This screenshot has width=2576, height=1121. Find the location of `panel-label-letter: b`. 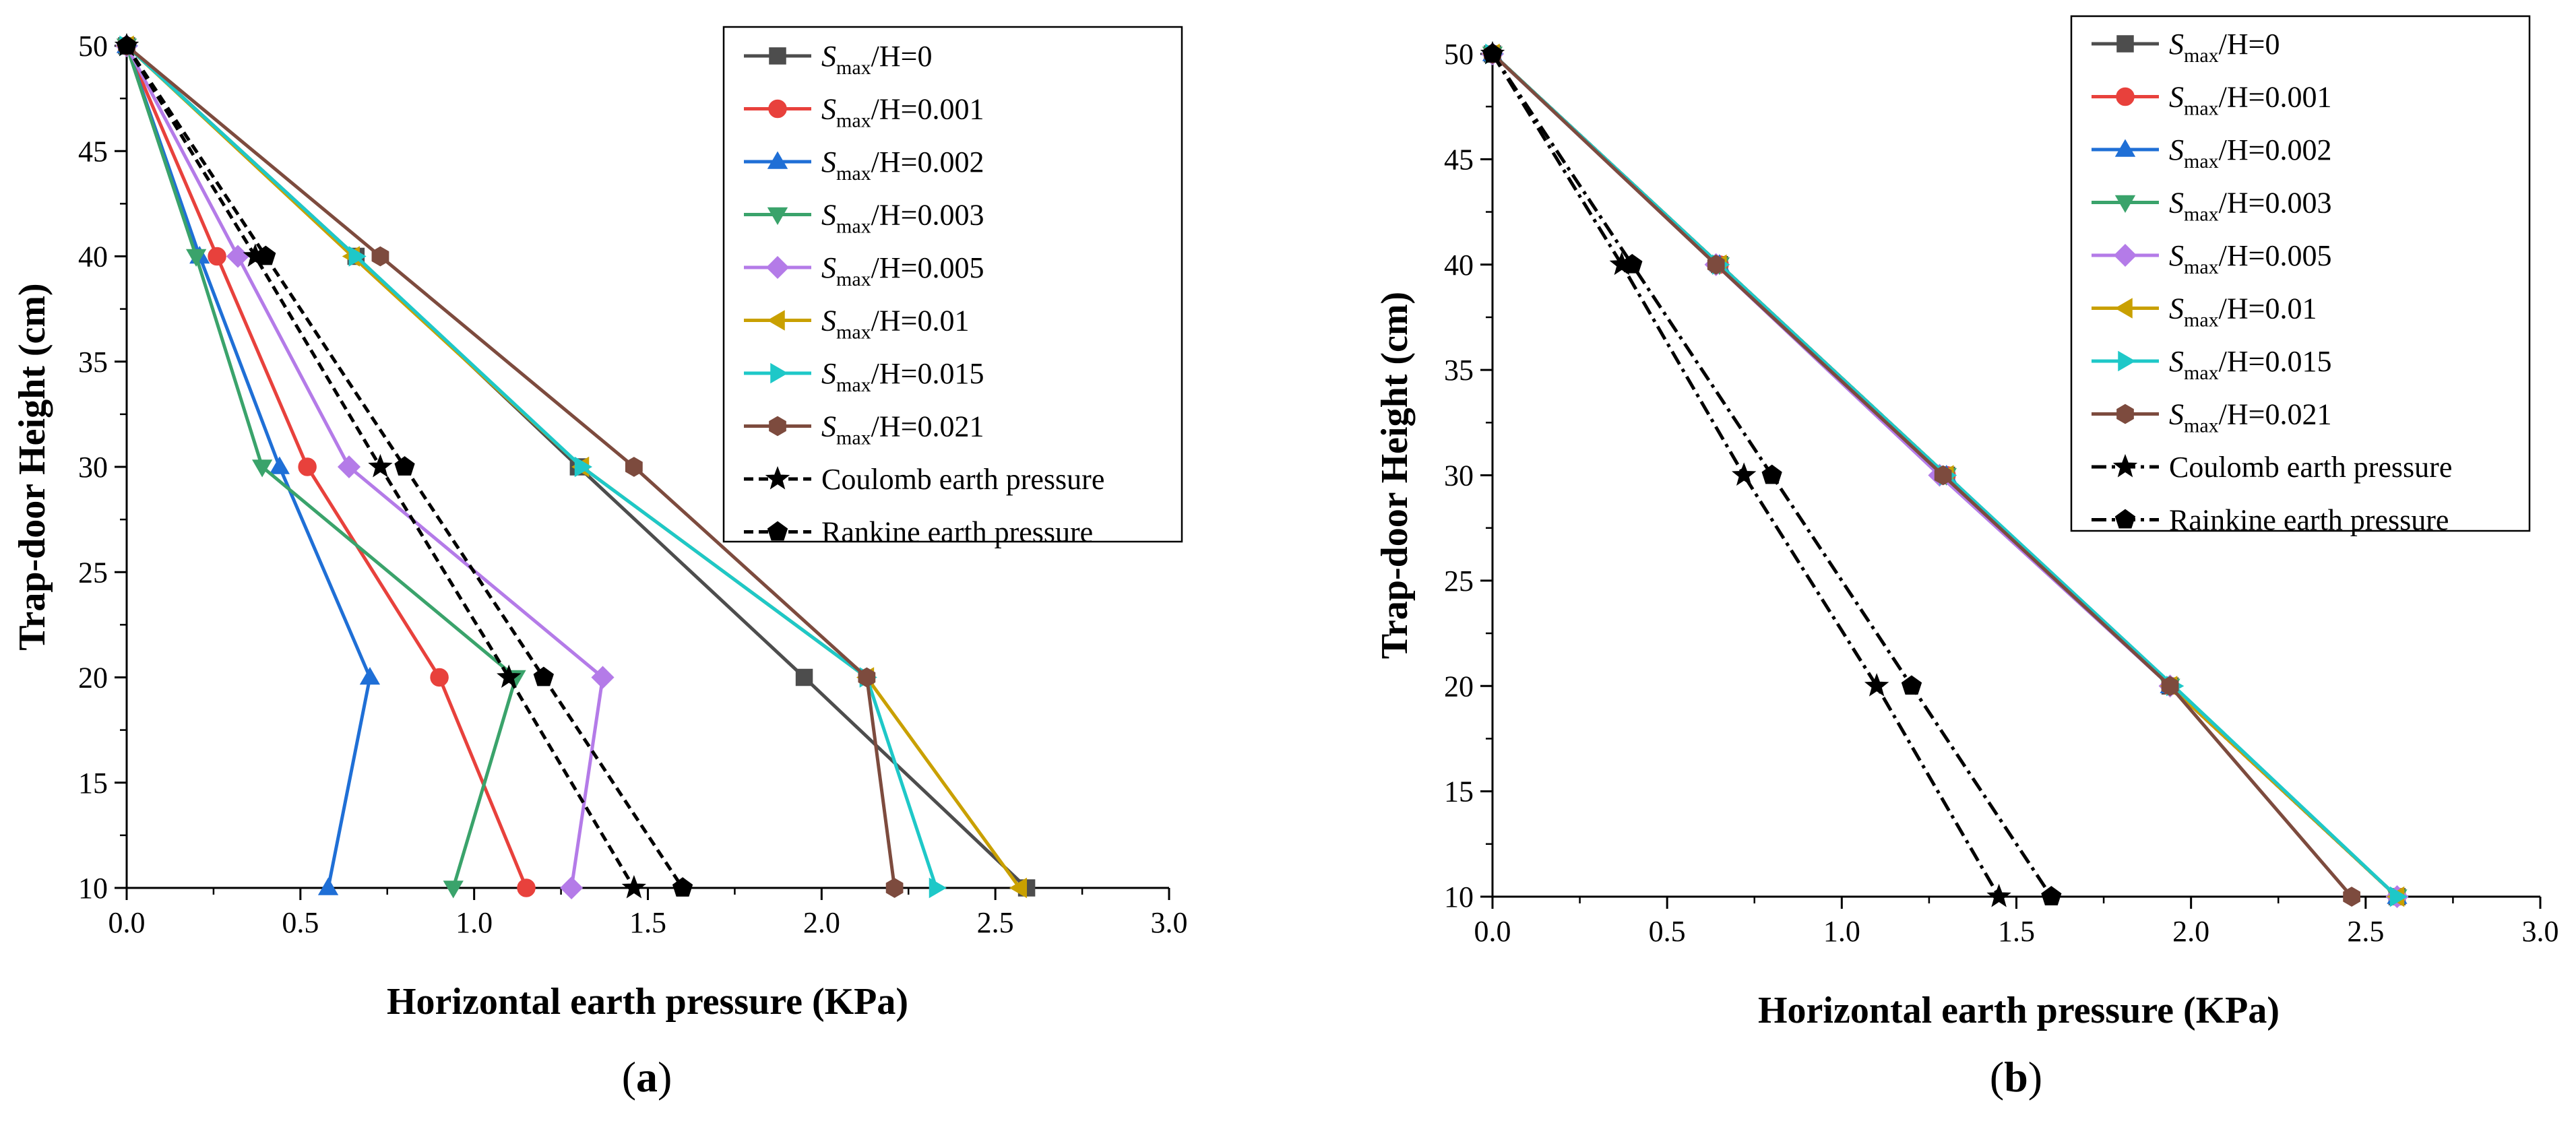

panel-label-letter: b is located at coordinates (2016, 1077).